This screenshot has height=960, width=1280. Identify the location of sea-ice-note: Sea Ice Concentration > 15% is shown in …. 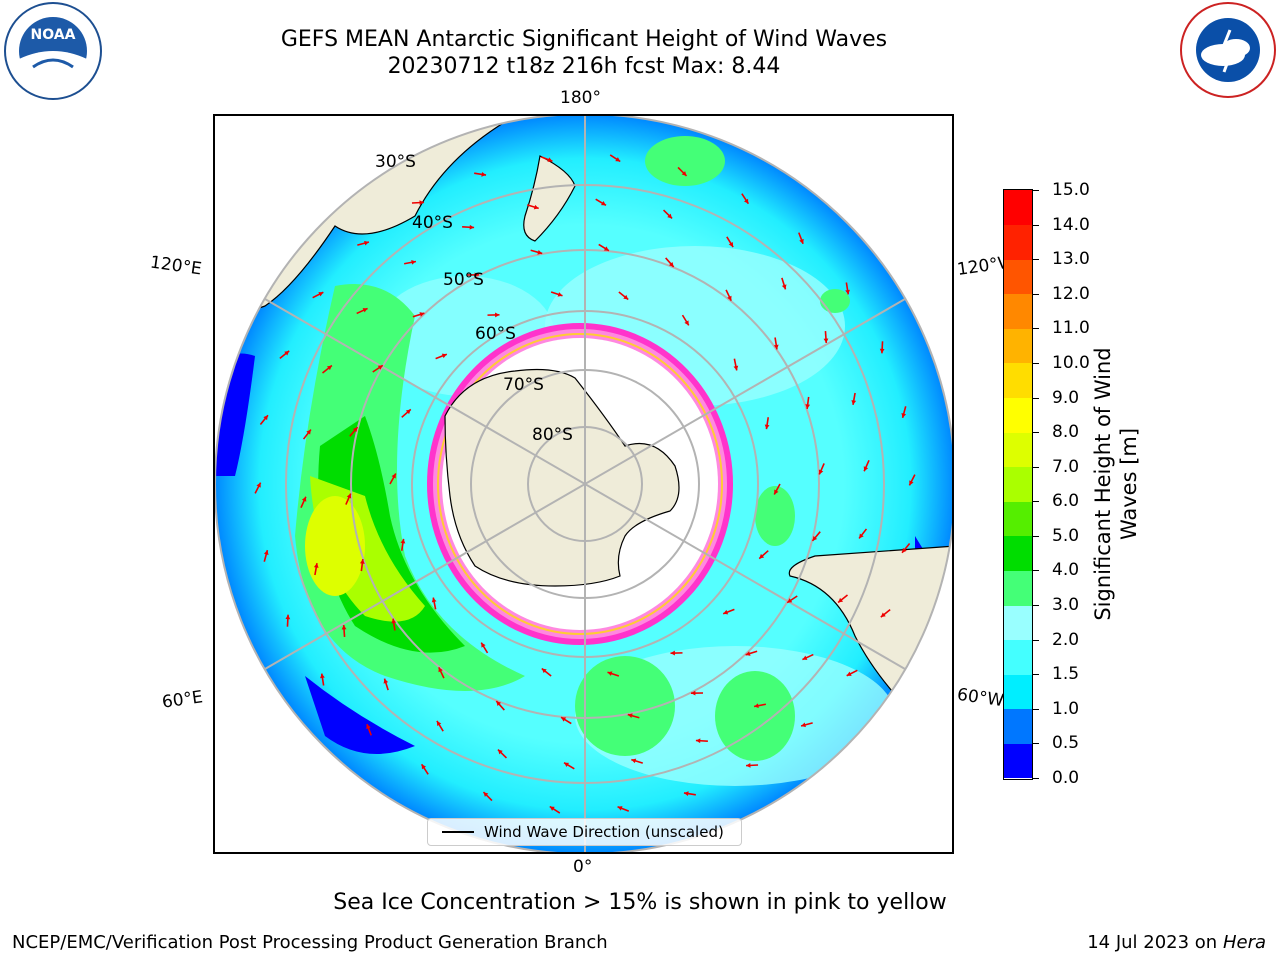
(640, 902).